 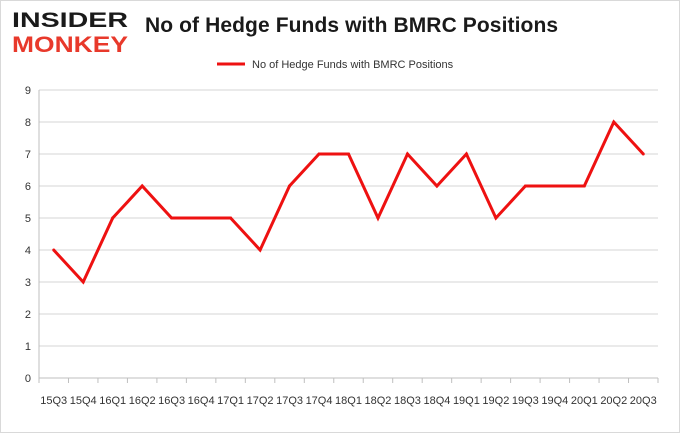 What do you see at coordinates (28, 187) in the screenshot?
I see `y-tick-label-6: 6` at bounding box center [28, 187].